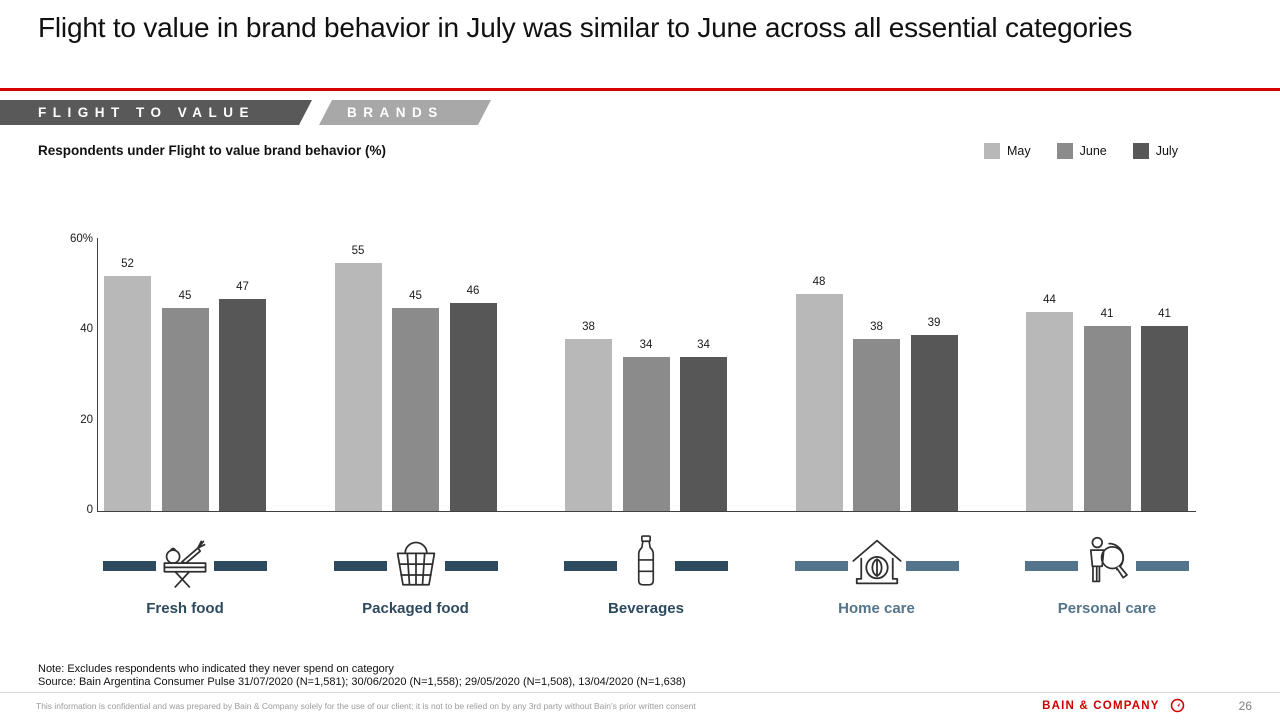  Describe the element at coordinates (819, 402) in the screenshot. I see `bar-may-home-care` at that location.